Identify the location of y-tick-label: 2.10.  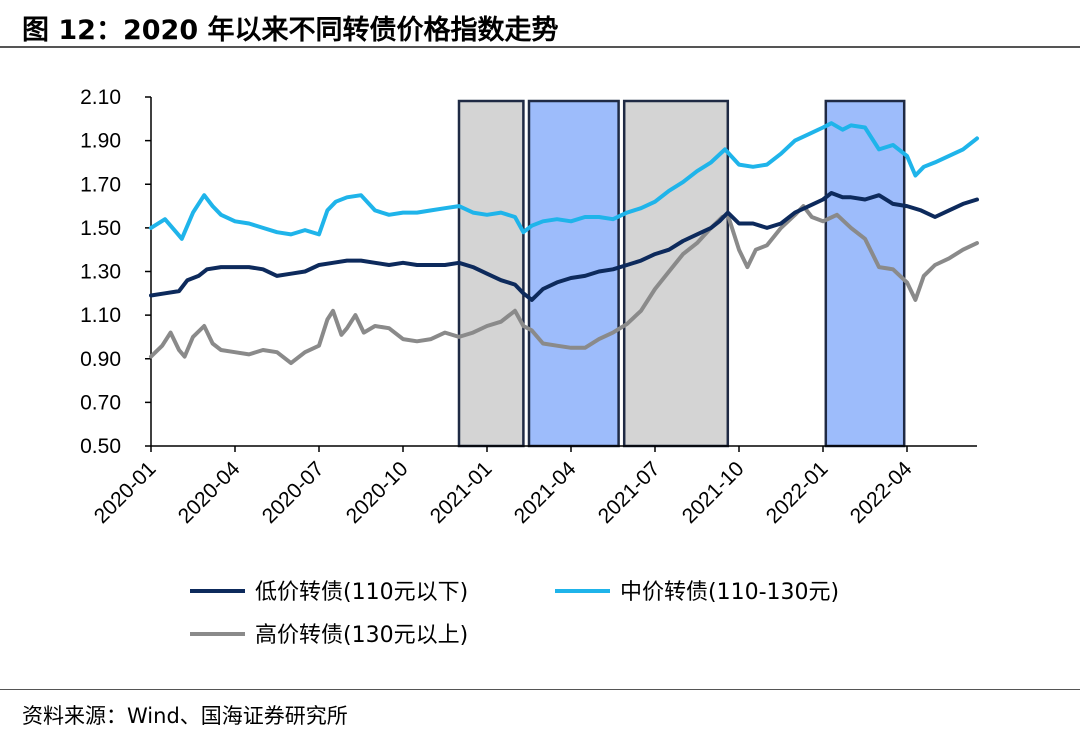
(100, 97).